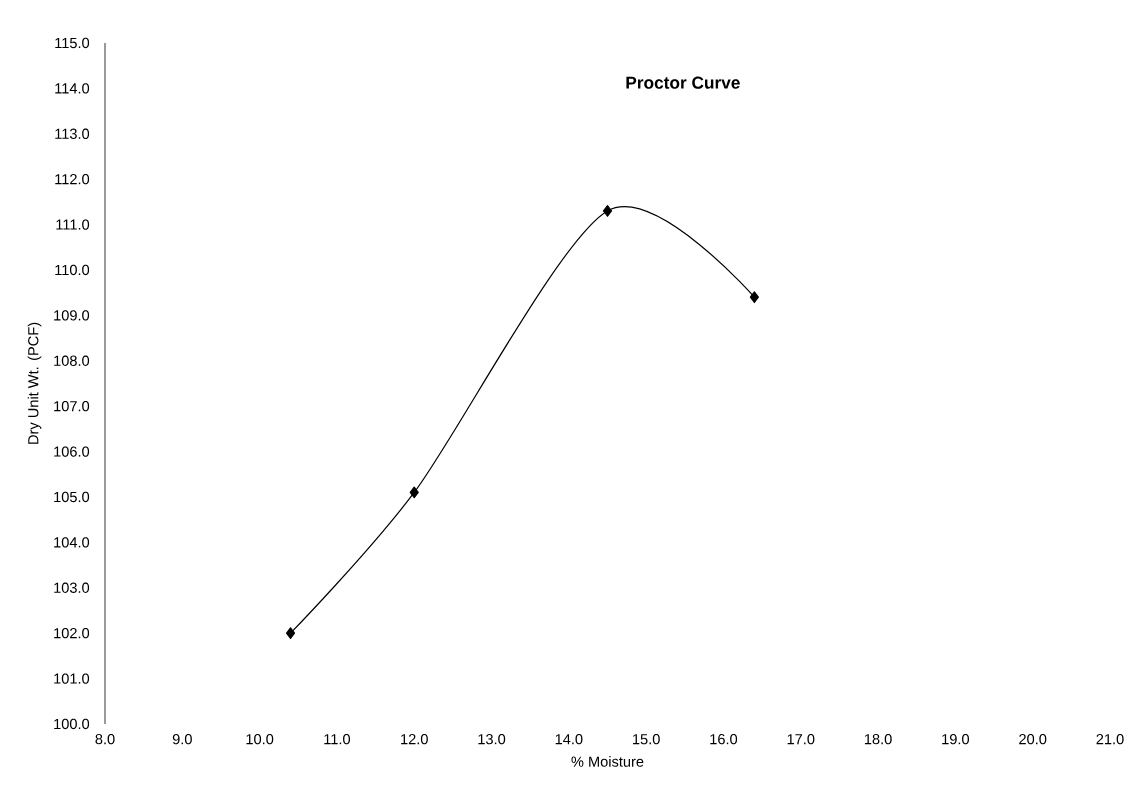 The width and height of the screenshot is (1135, 789). What do you see at coordinates (646, 739) in the screenshot?
I see `x-tick-label: 15.0` at bounding box center [646, 739].